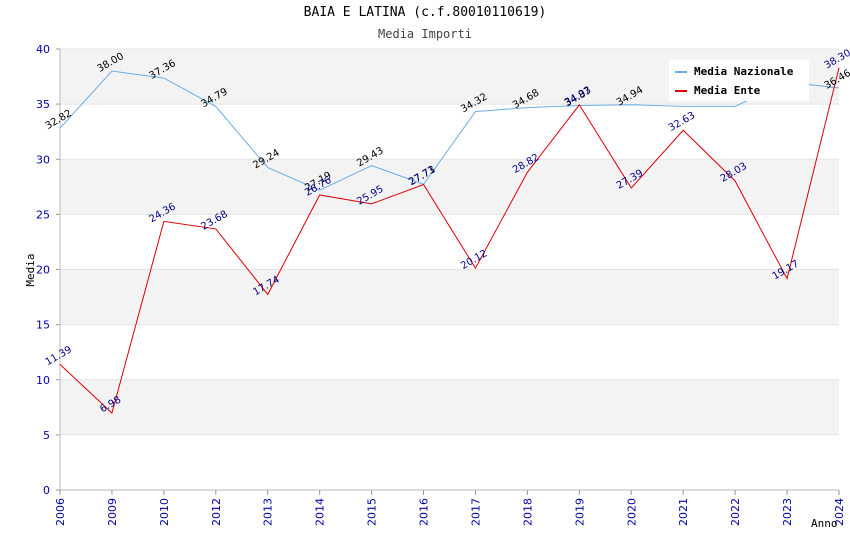 Image resolution: width=850 pixels, height=550 pixels. Describe the element at coordinates (43, 49) in the screenshot. I see `y-tick-label: 40` at that location.